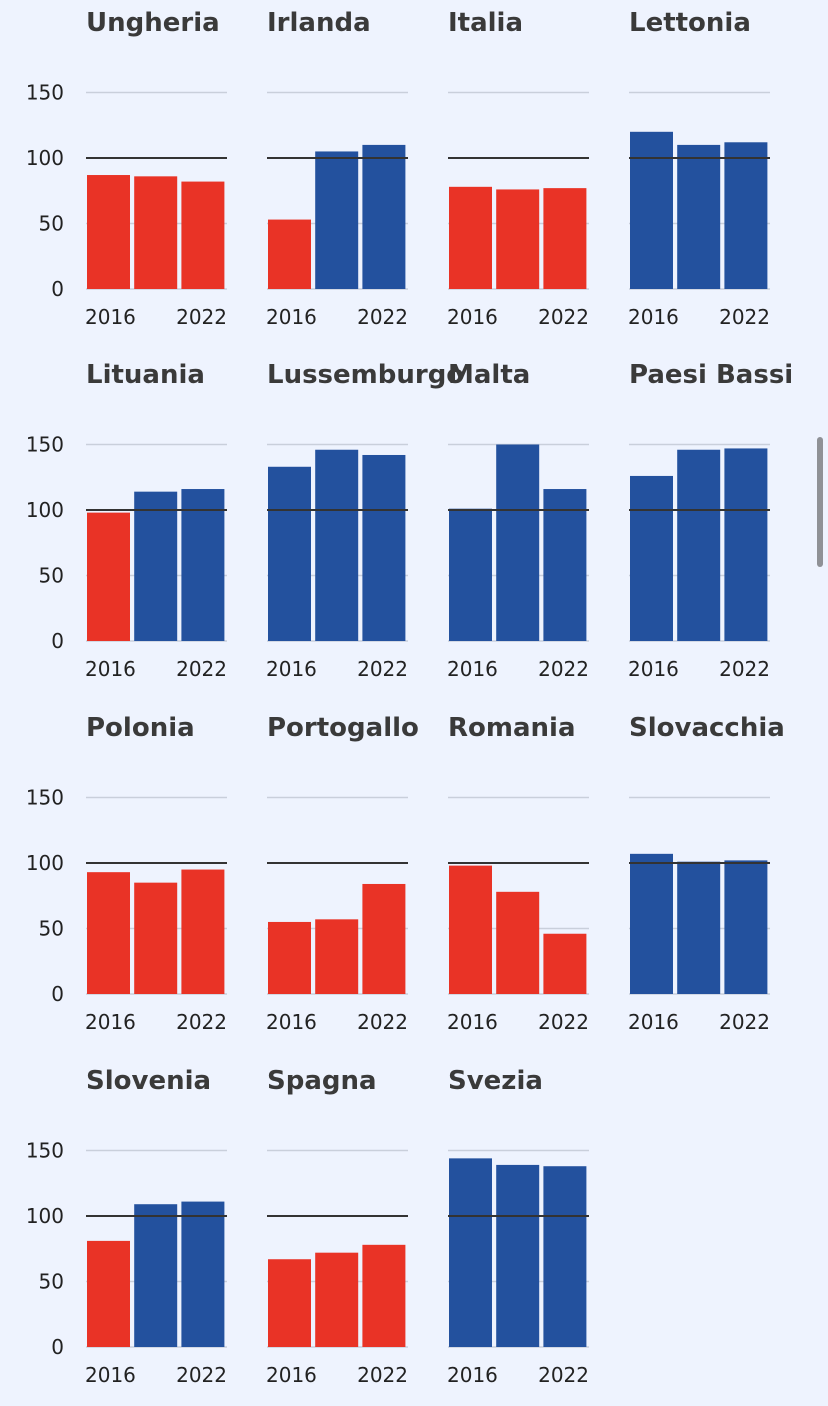 The width and height of the screenshot is (828, 1406). What do you see at coordinates (495, 1081) in the screenshot?
I see `panel-title: Svezia` at bounding box center [495, 1081].